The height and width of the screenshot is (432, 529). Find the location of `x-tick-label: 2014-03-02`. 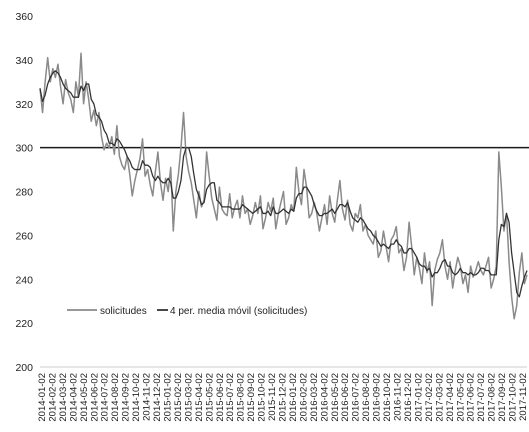

x-tick-label: 2014-03-02 is located at coordinates (63, 397).